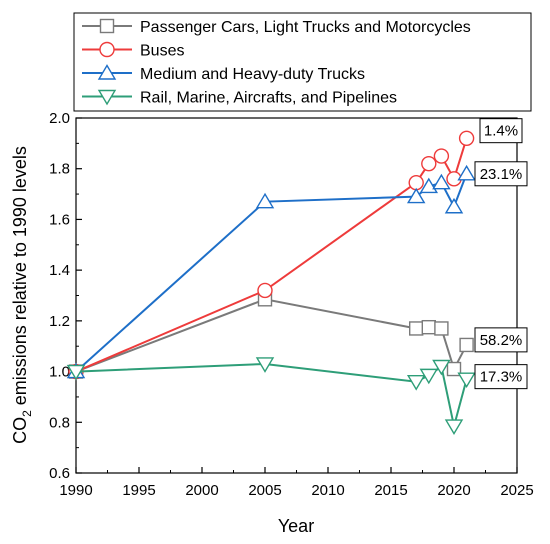 This screenshot has width=550, height=544. What do you see at coordinates (59, 321) in the screenshot?
I see `y-tick-label: 1.2` at bounding box center [59, 321].